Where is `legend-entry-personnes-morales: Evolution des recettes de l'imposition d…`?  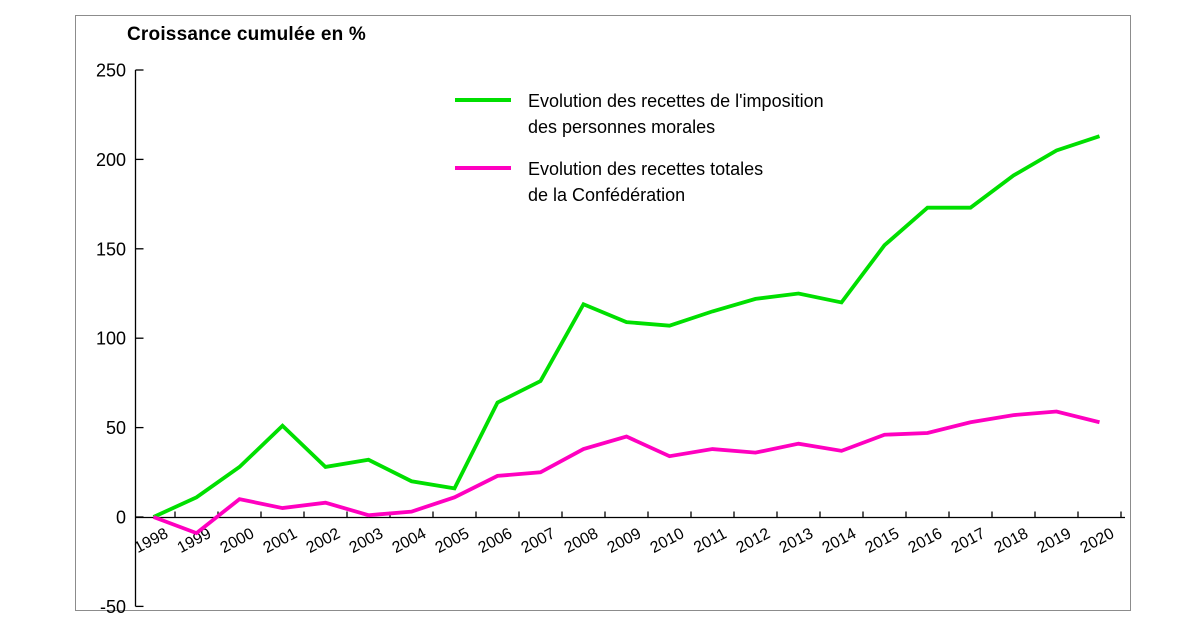
legend-entry-personnes-morales: Evolution des recettes de l'imposition d… is located at coordinates (639, 114).